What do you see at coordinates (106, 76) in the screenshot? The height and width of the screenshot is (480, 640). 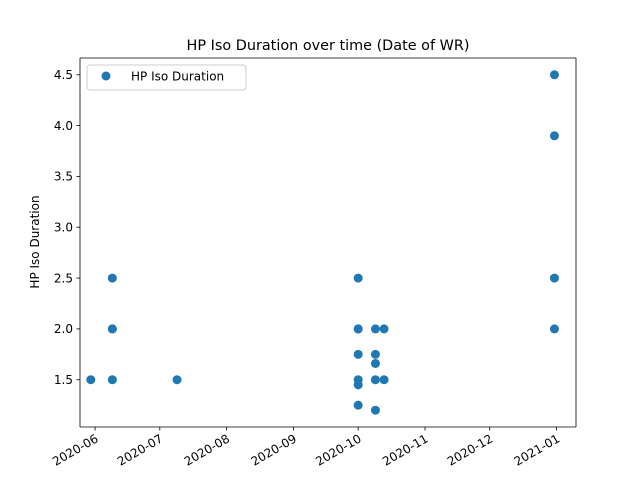 I see `legend-marker` at bounding box center [106, 76].